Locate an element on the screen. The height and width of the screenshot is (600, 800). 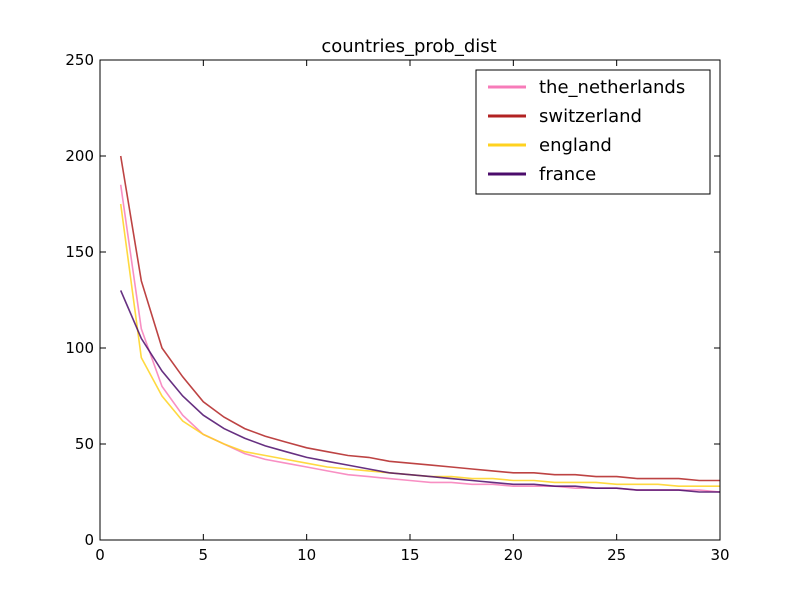
x-tick-label: 25 is located at coordinates (616, 555).